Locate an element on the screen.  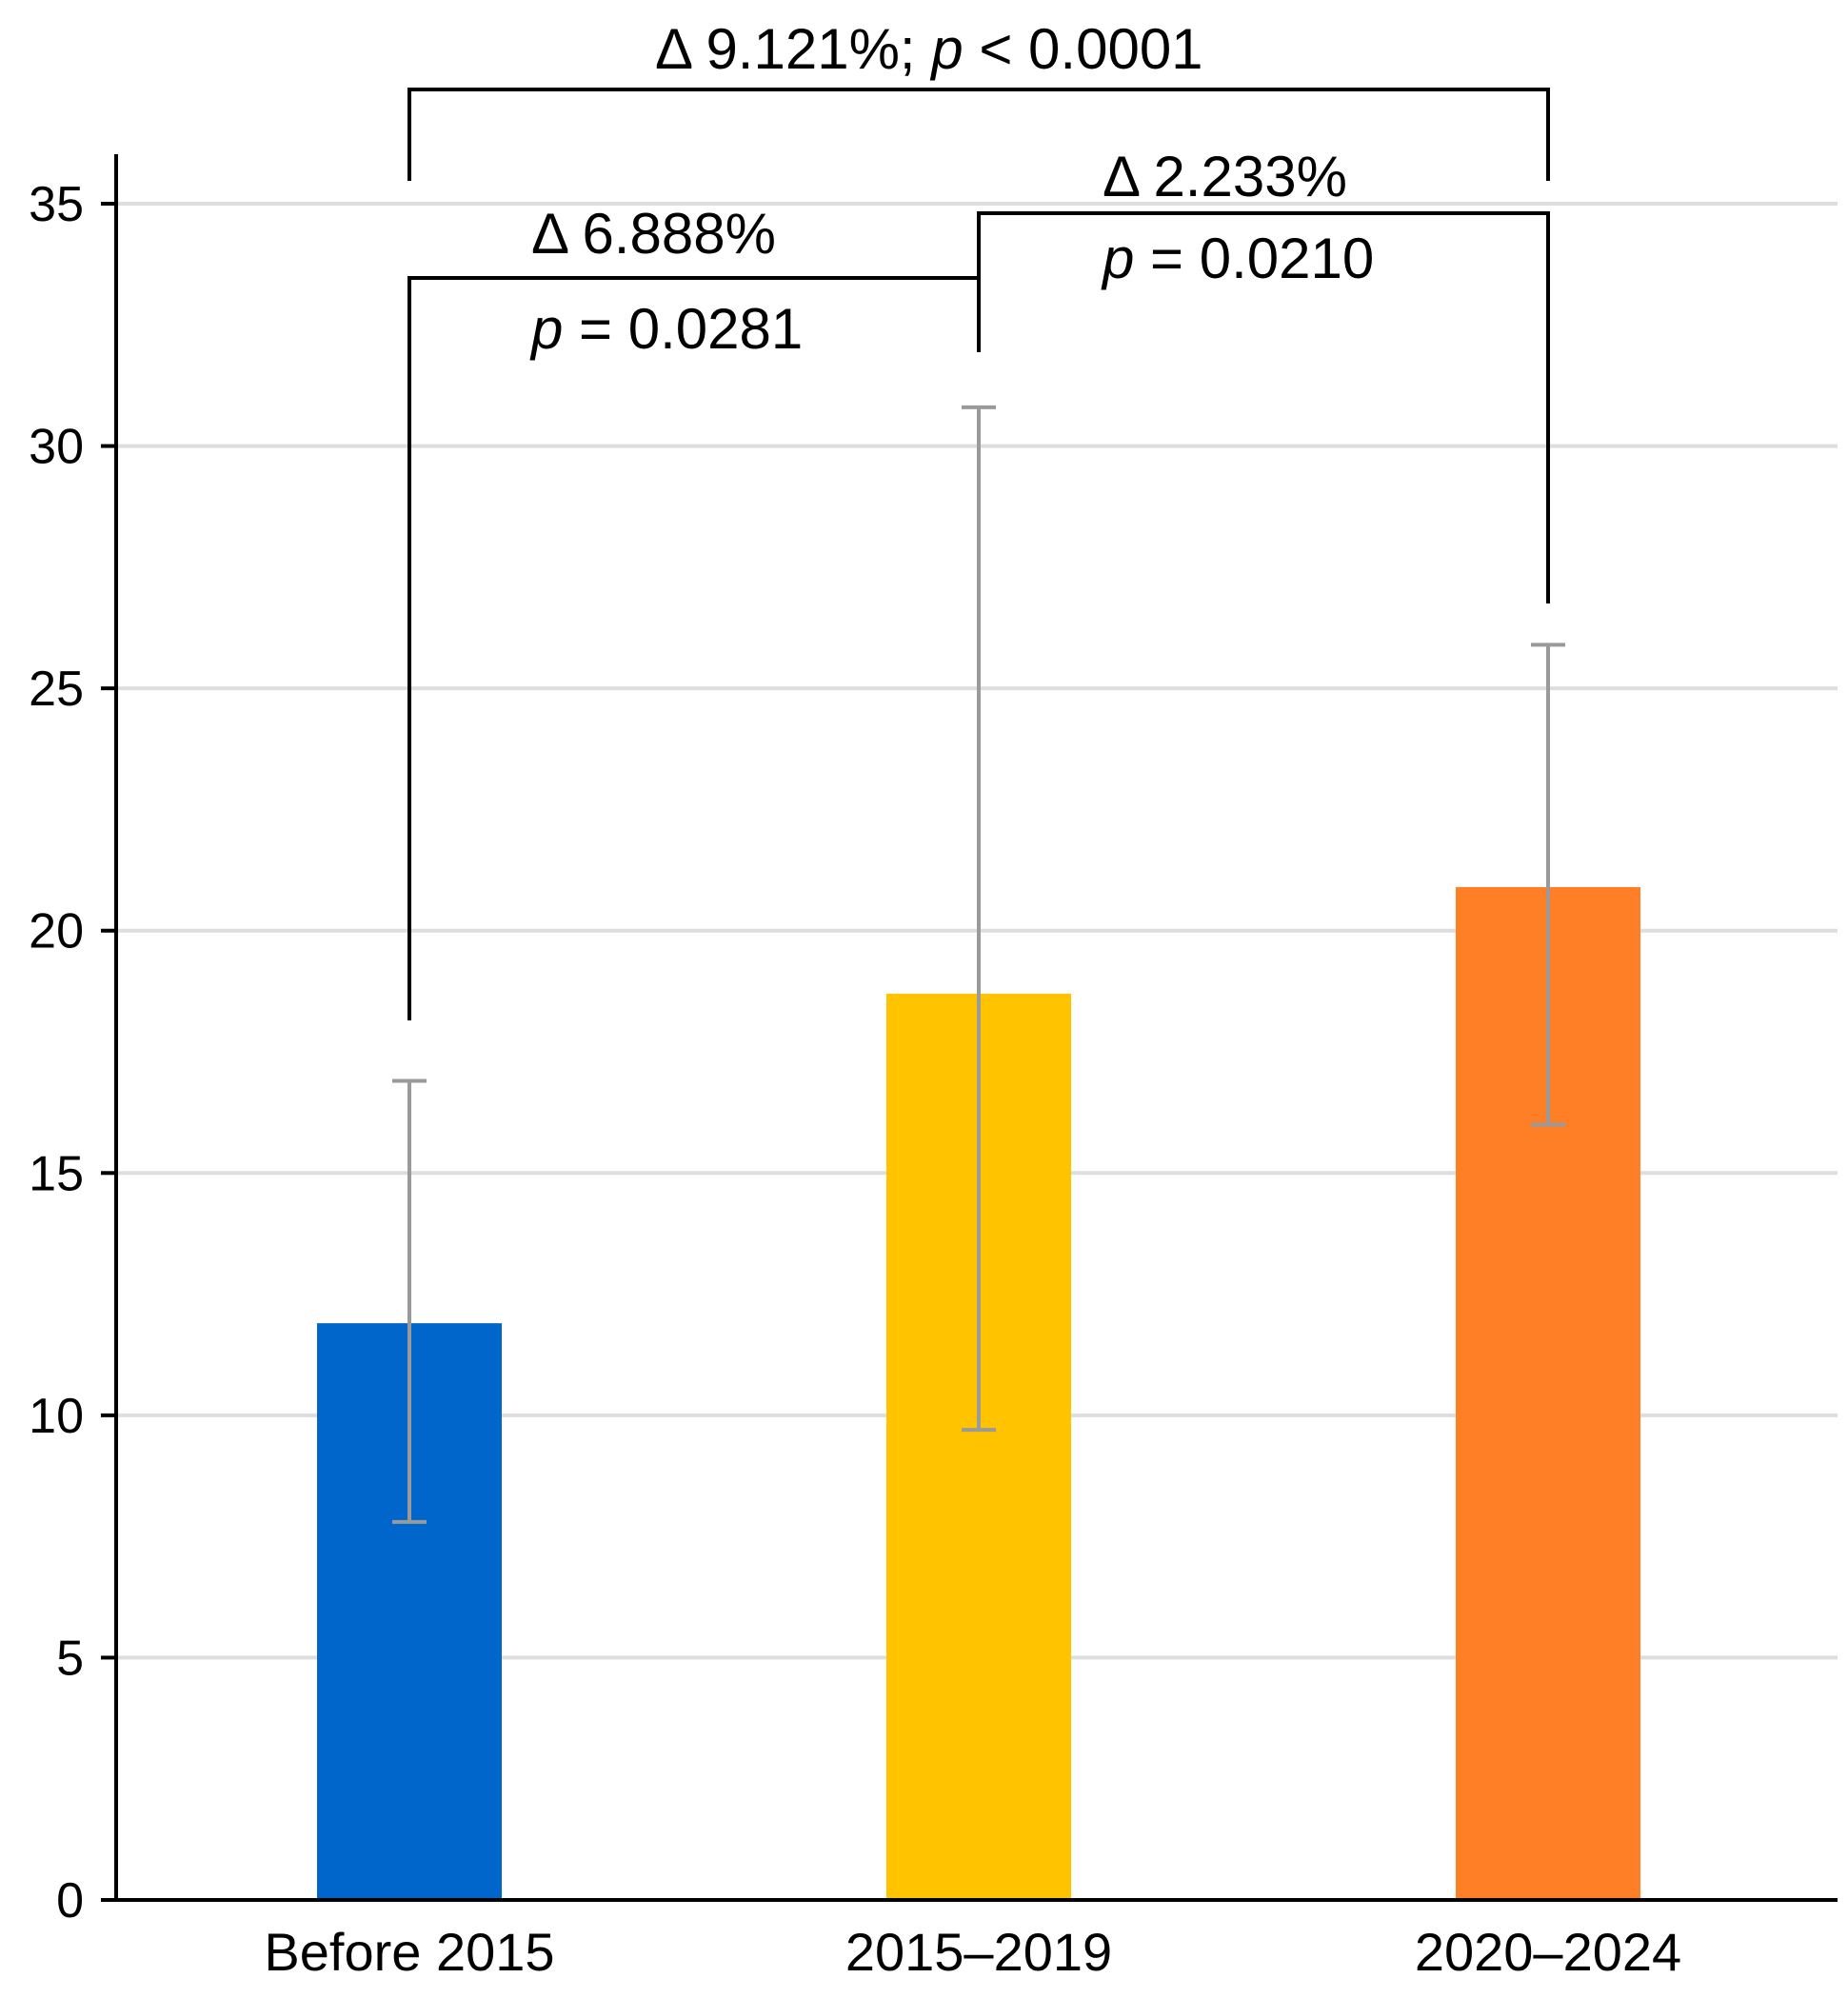
bracket-before2015-vs-2015-2019 is located at coordinates (694, 648).